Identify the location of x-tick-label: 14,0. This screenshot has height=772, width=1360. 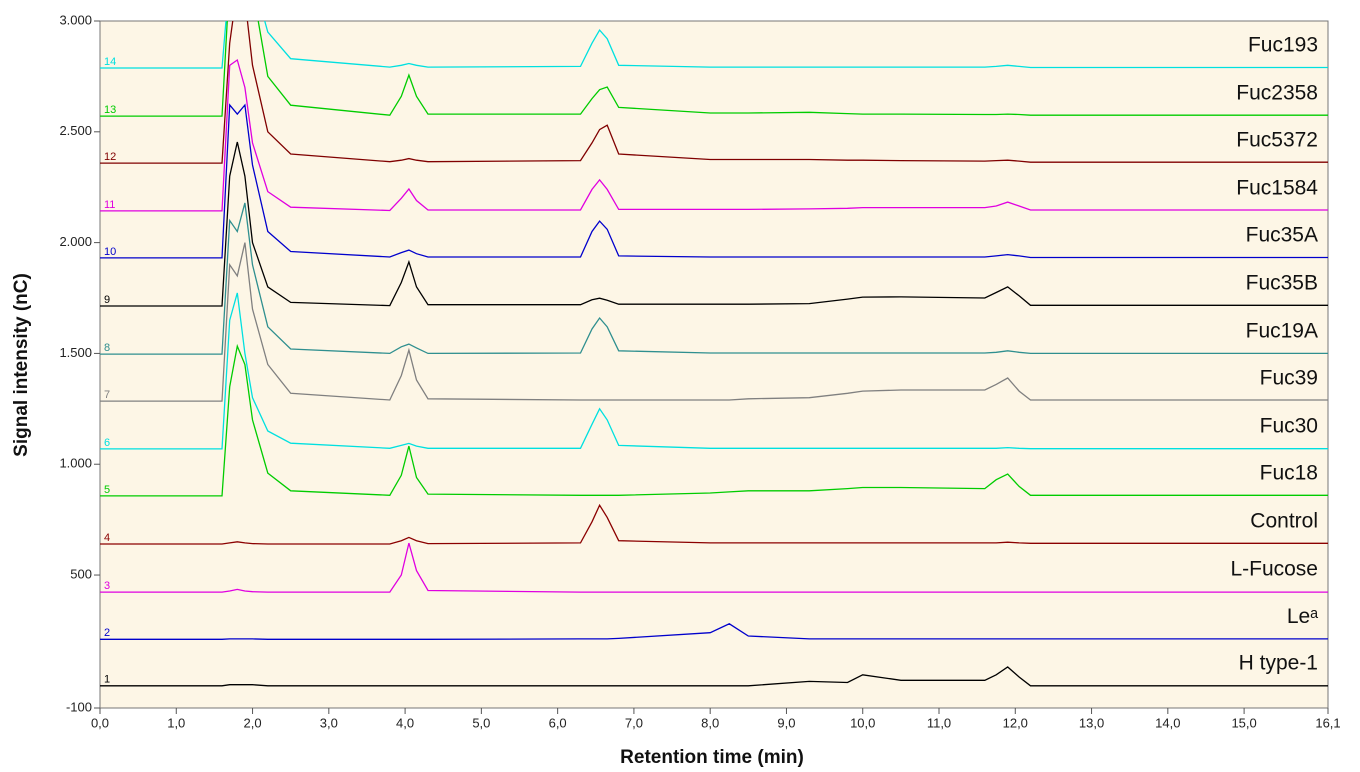
(1167, 722).